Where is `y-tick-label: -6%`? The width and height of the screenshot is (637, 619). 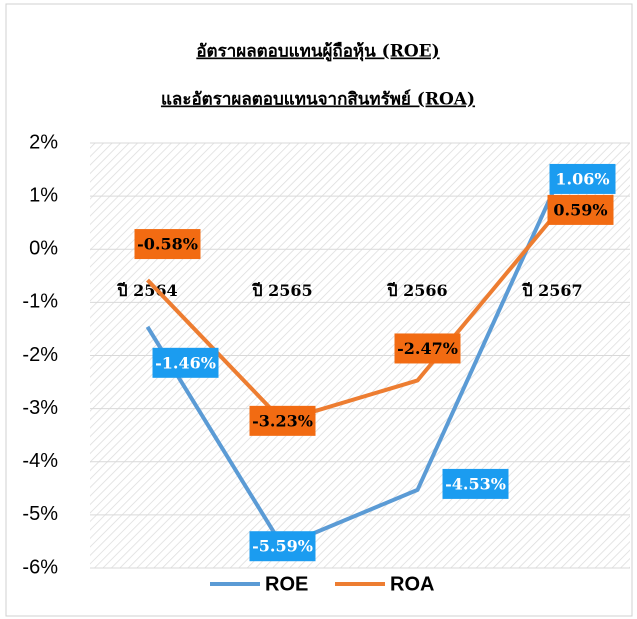 y-tick-label: -6% is located at coordinates (40, 567).